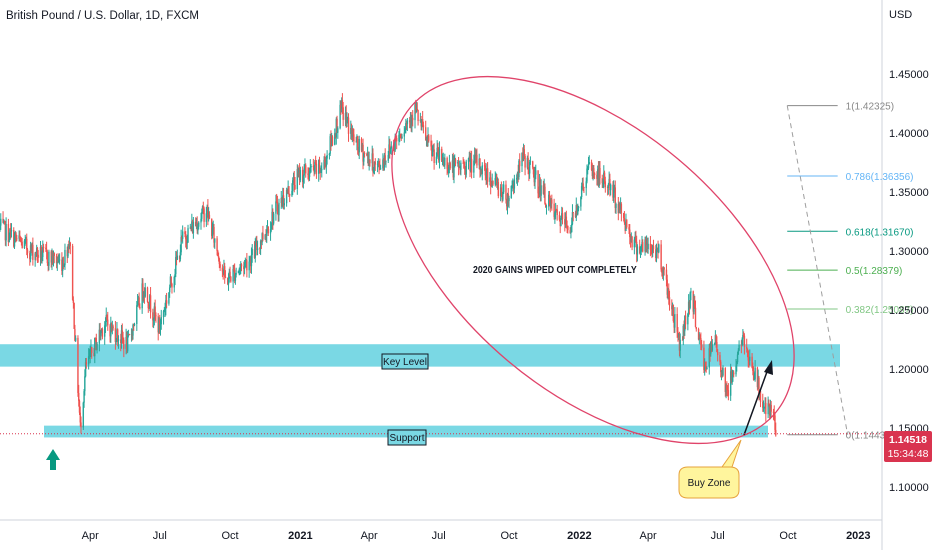 The height and width of the screenshot is (555, 932). What do you see at coordinates (710, 469) in the screenshot?
I see `buy-zone-callout` at bounding box center [710, 469].